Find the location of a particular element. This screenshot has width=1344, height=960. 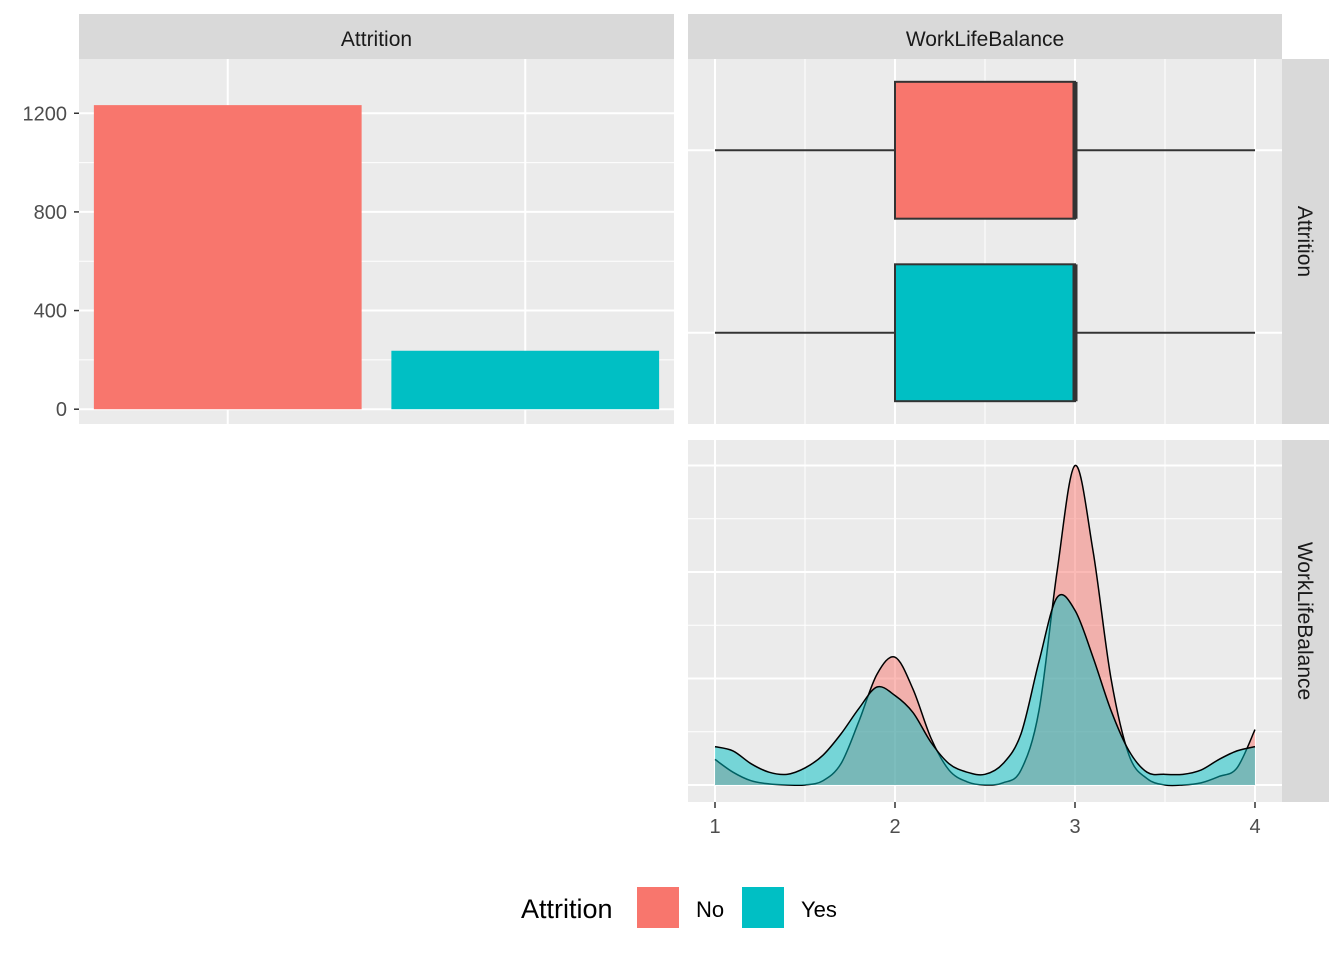

density-series-yes is located at coordinates (985, 689).